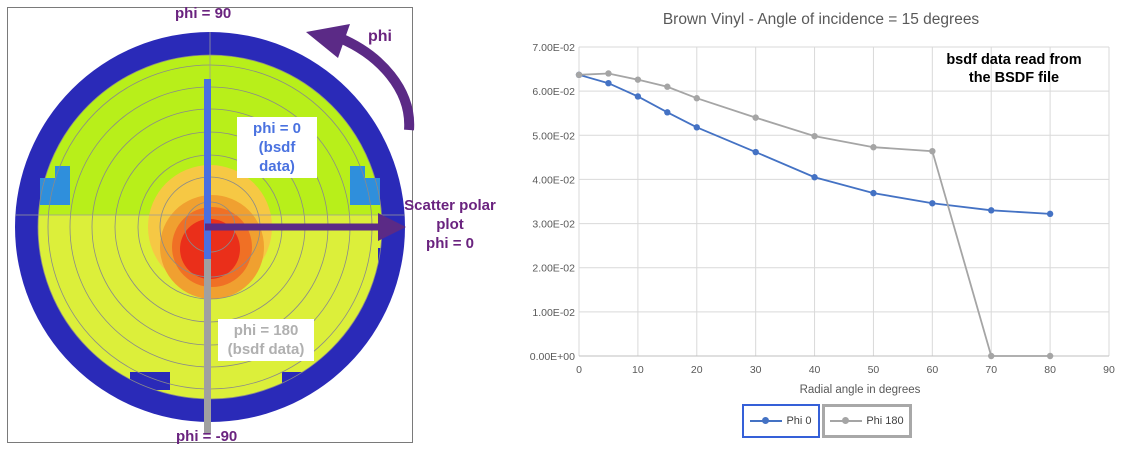 This screenshot has height=457, width=1127. Describe the element at coordinates (376, 82) in the screenshot. I see `phi-rotation-arrow-arc` at that location.